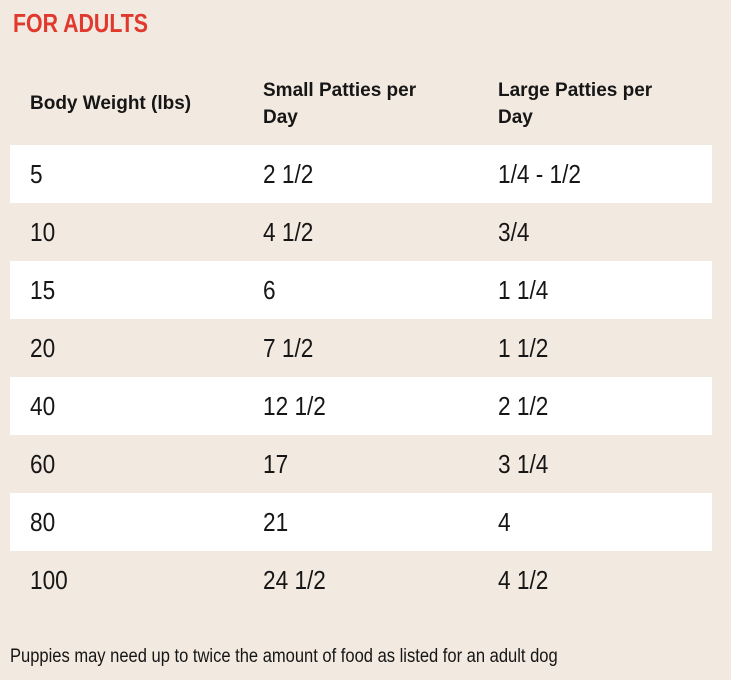 This screenshot has height=680, width=731. What do you see at coordinates (294, 406) in the screenshot?
I see `cell-small-patties: 12 1/2` at bounding box center [294, 406].